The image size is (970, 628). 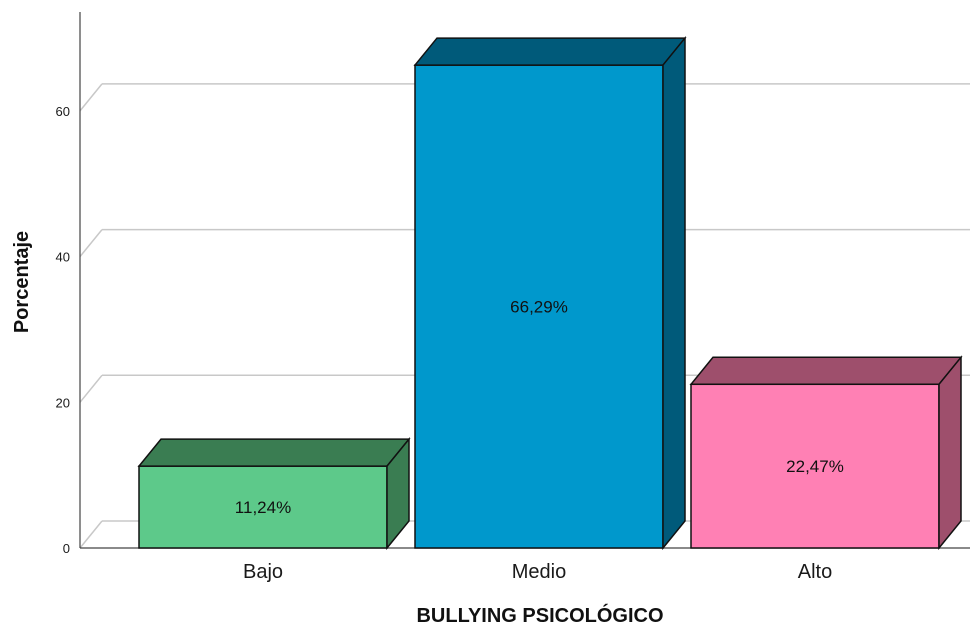 I want to click on bar-bajo, so click(x=274, y=494).